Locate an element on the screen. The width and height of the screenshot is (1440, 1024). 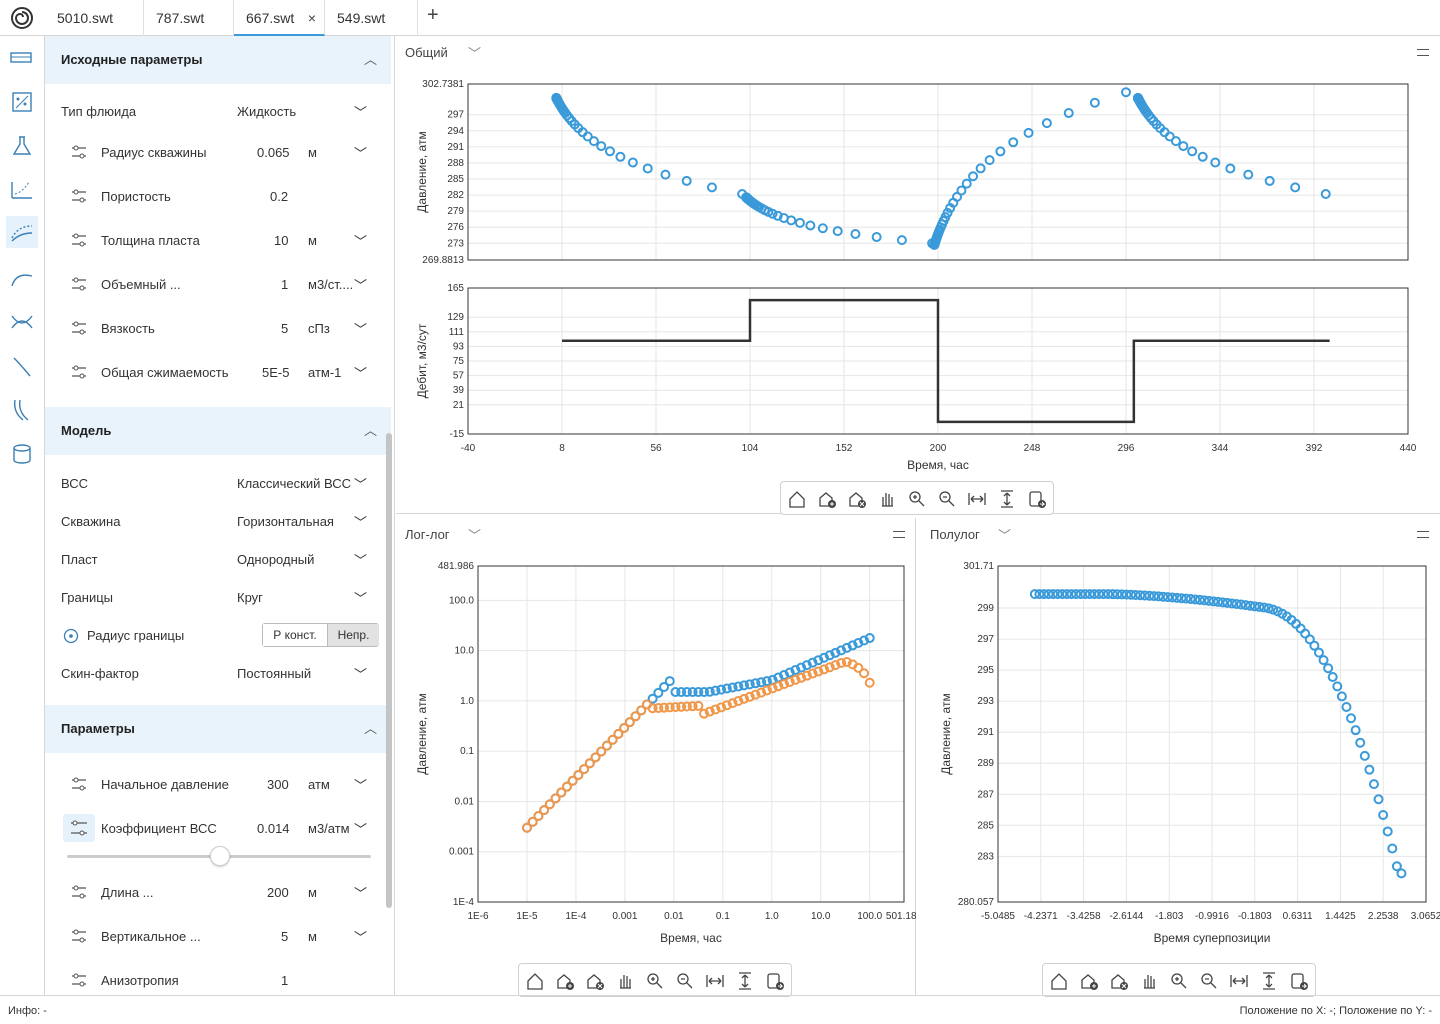
slider-thumb is located at coordinates (220, 856).